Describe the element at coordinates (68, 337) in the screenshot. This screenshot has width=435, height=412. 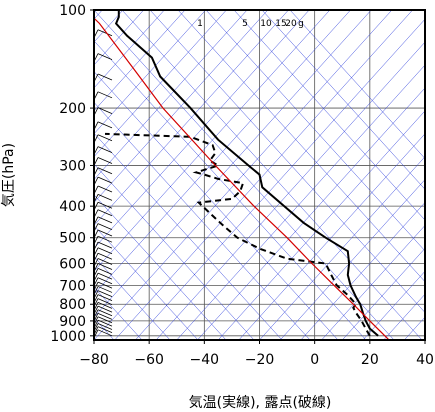
I see `y-tick-label: 1000` at that location.